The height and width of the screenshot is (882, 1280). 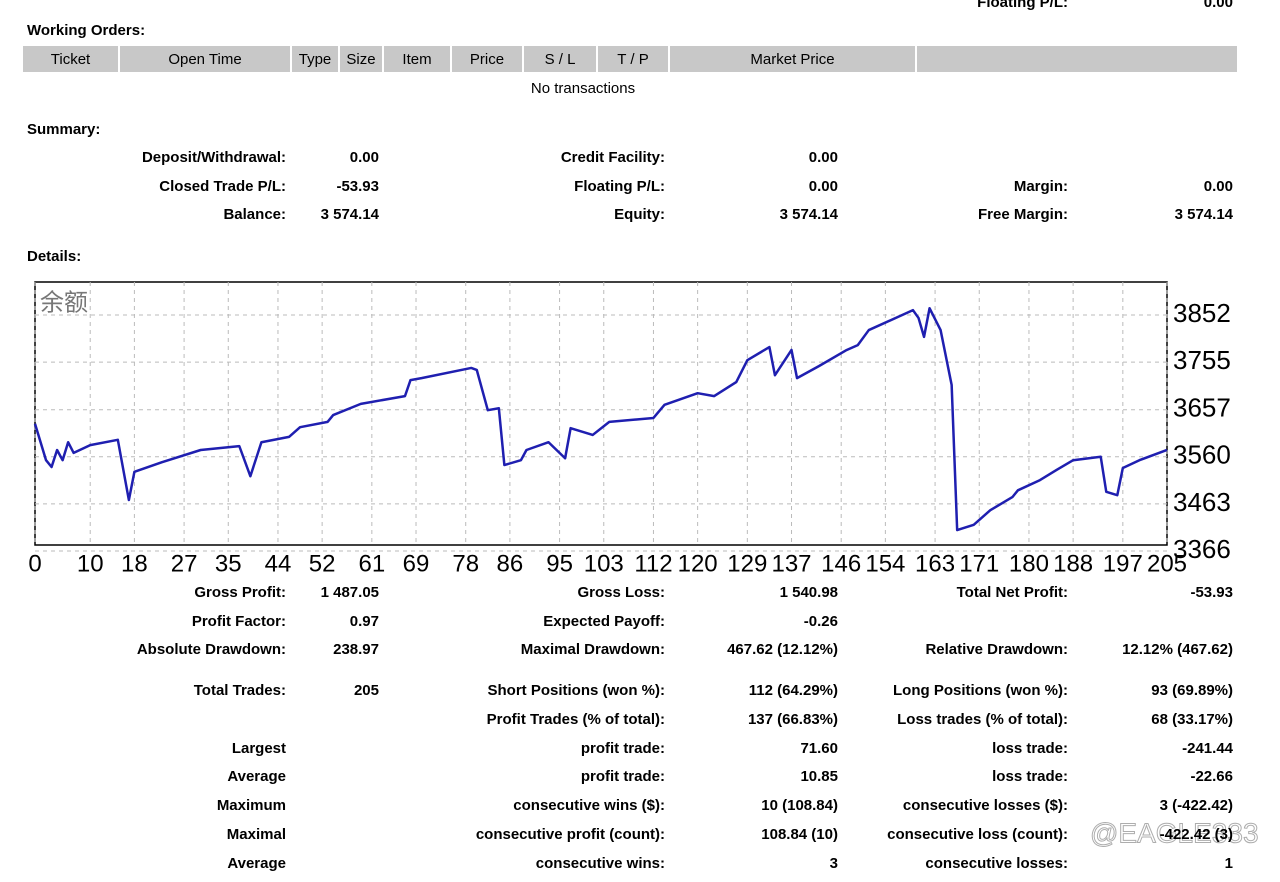 What do you see at coordinates (214, 157) in the screenshot?
I see `field-label: Deposit/Withdrawal:` at bounding box center [214, 157].